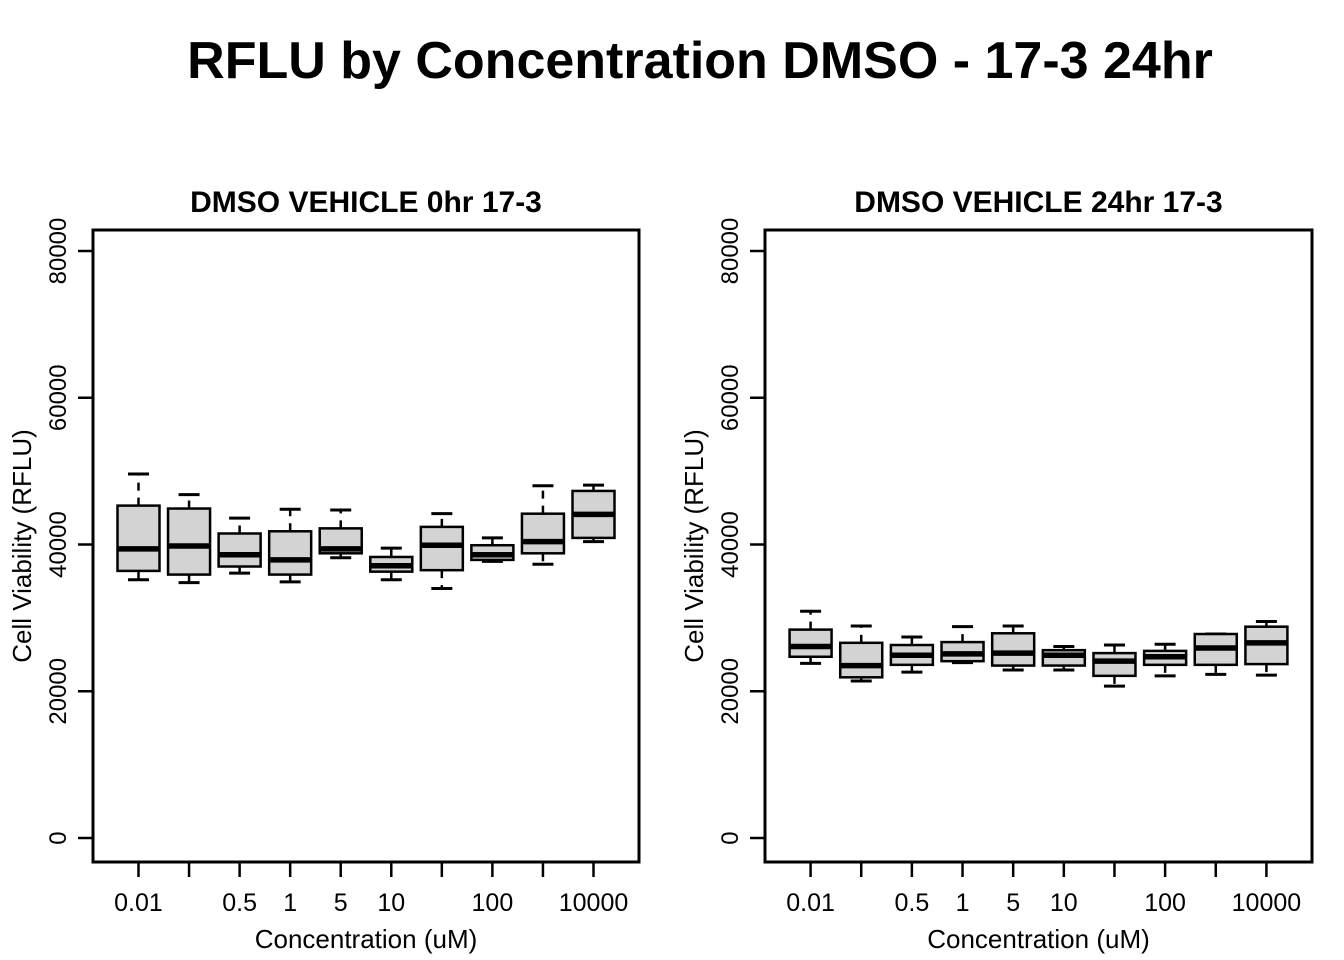 The width and height of the screenshot is (1344, 960). What do you see at coordinates (1038, 202) in the screenshot?
I see `panel-title-24hr: DMSO VEHICLE 24hr 17-3` at bounding box center [1038, 202].